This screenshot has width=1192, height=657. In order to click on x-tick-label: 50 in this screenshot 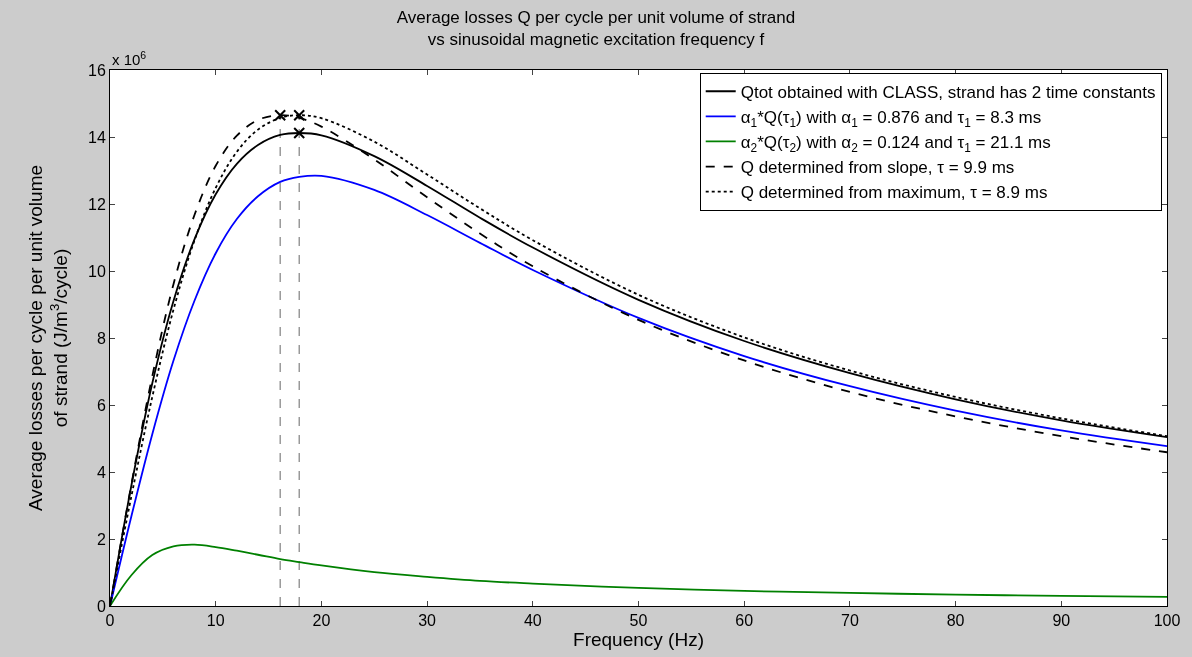, I will do `click(638, 621)`.